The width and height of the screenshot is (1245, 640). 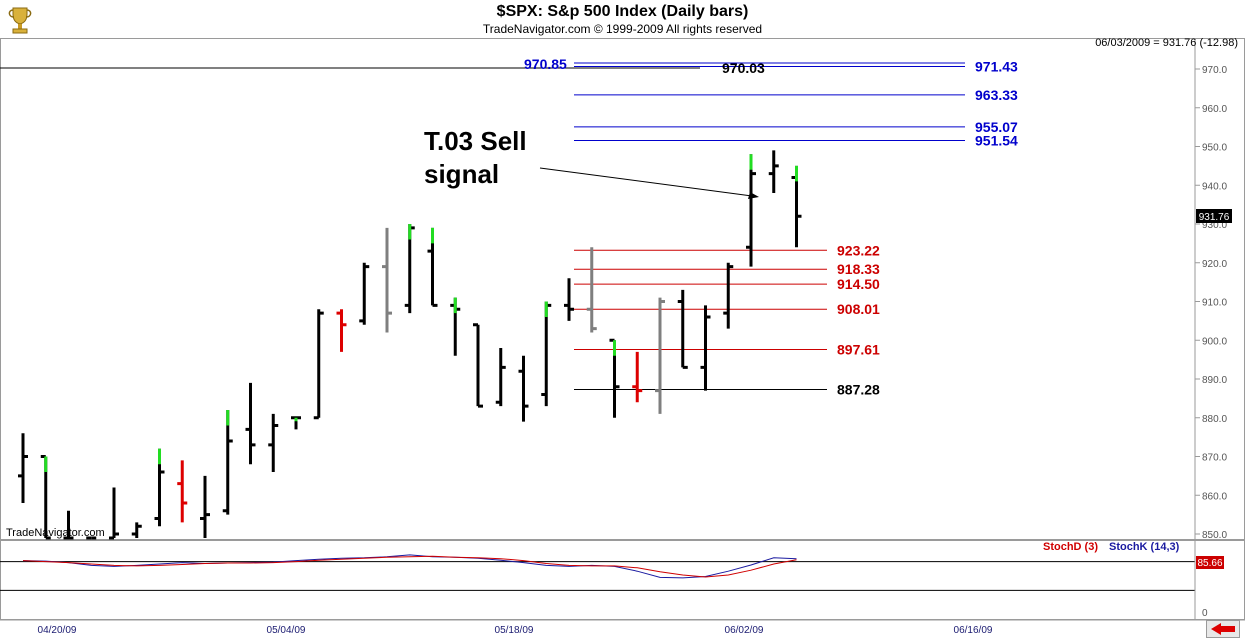 What do you see at coordinates (1214, 70) in the screenshot?
I see `y-tick-label: 970.0` at bounding box center [1214, 70].